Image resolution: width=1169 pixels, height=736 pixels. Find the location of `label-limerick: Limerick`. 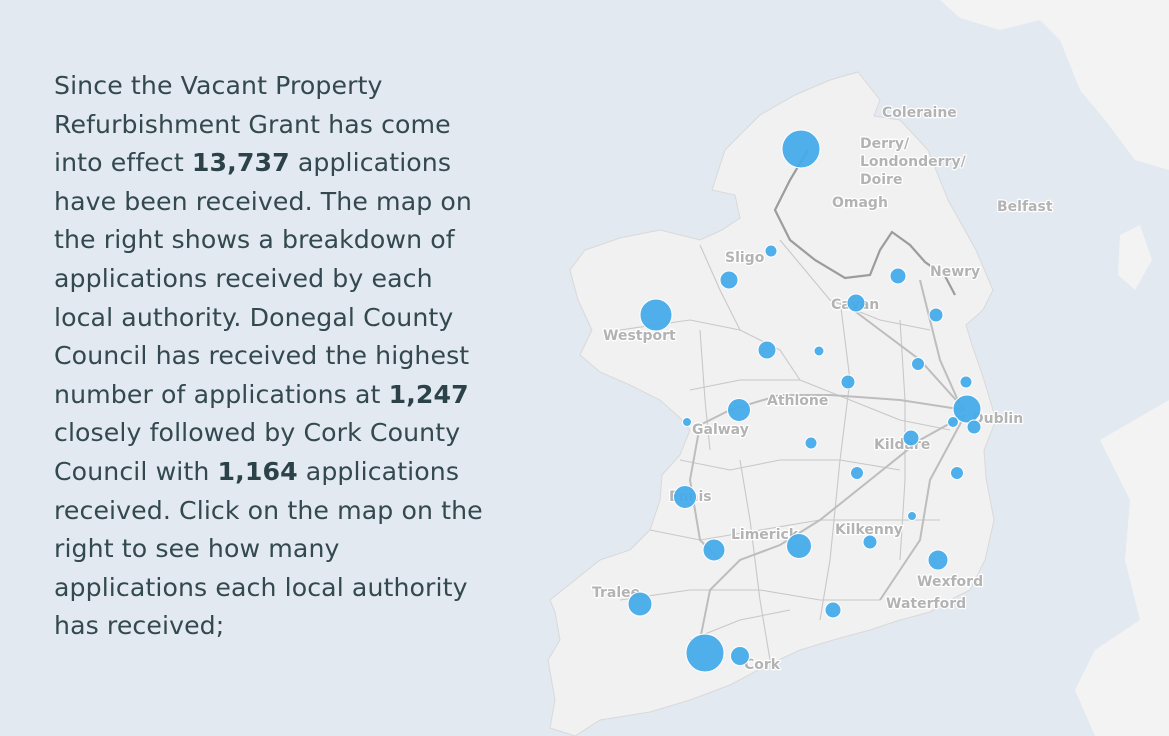

label-limerick: Limerick is located at coordinates (765, 535).